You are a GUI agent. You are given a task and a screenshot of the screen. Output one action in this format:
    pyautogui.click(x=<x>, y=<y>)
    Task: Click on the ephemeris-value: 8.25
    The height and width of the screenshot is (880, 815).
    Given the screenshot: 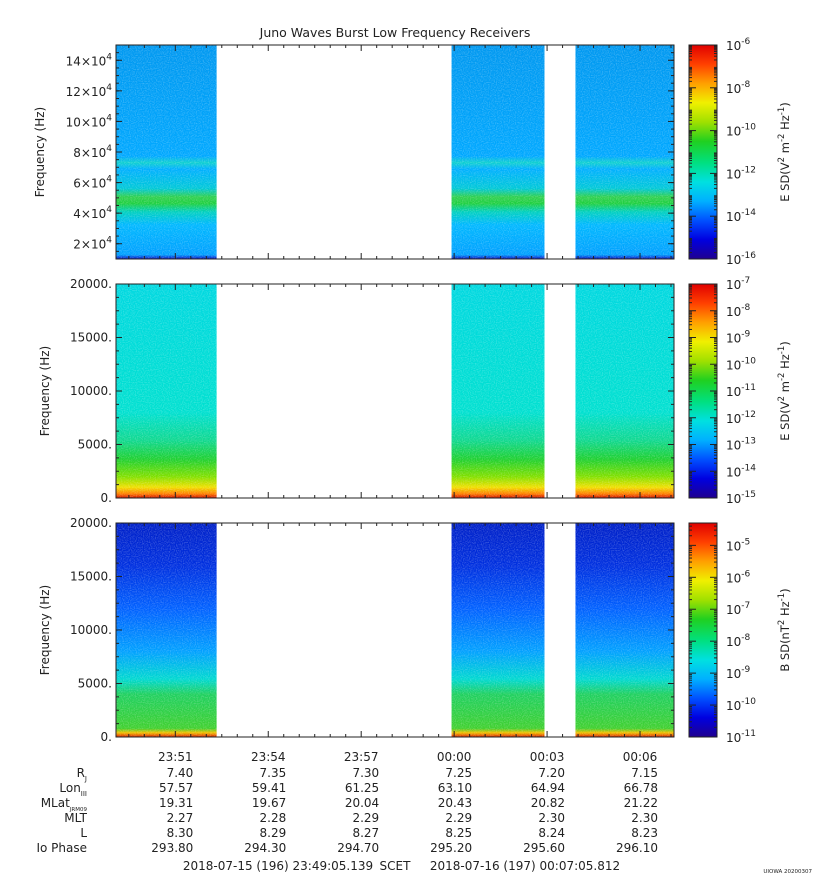 What is the action you would take?
    pyautogui.click(x=458, y=833)
    